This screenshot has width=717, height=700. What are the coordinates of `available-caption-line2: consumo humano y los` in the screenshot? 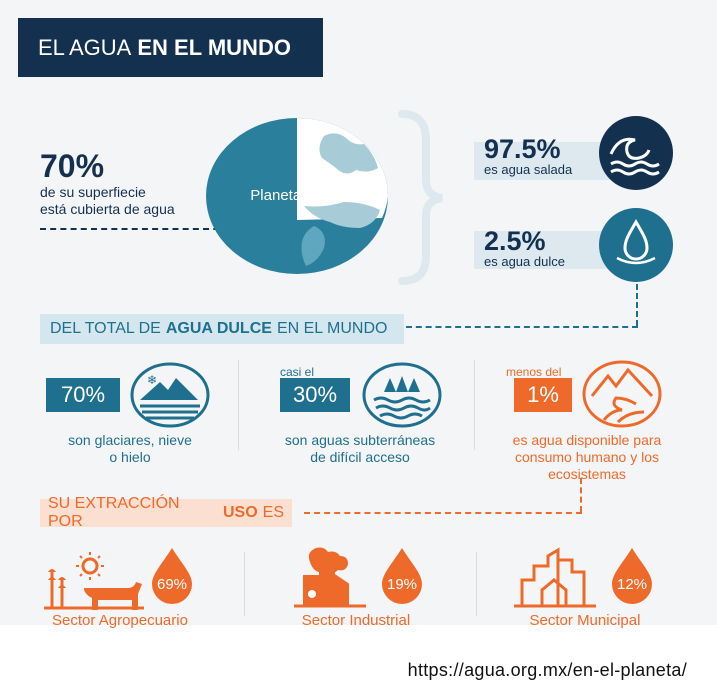 It's located at (587, 457).